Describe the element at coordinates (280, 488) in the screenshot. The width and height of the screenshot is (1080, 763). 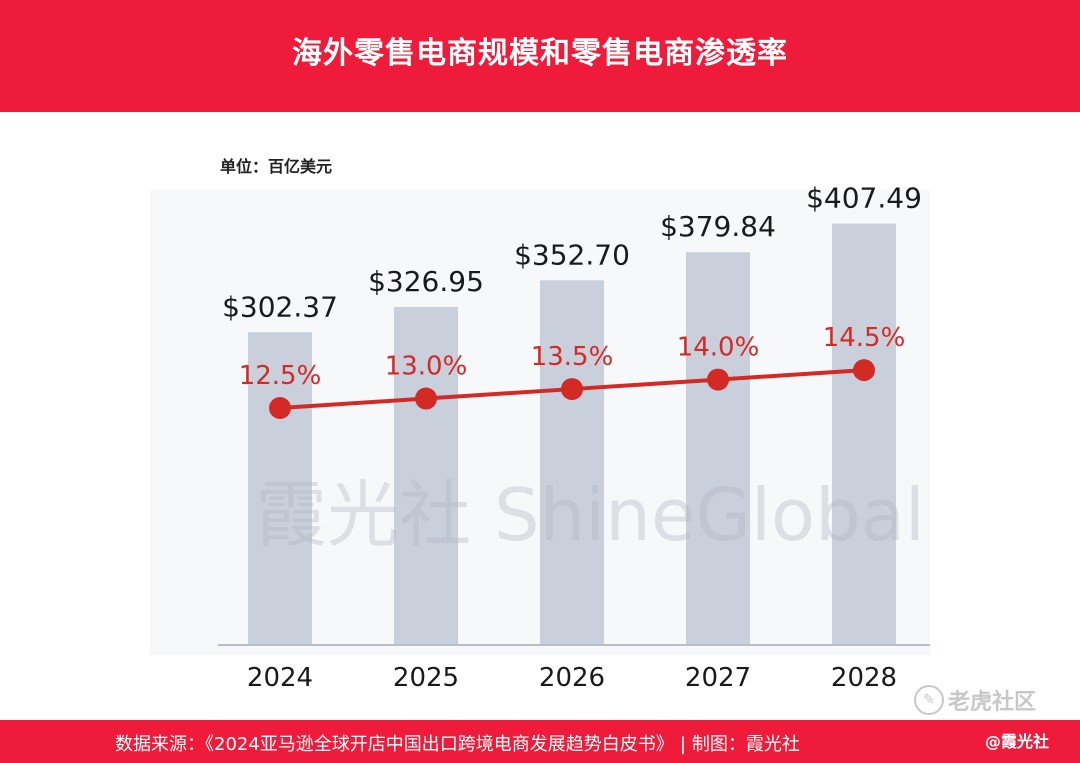
I see `bar-2024` at that location.